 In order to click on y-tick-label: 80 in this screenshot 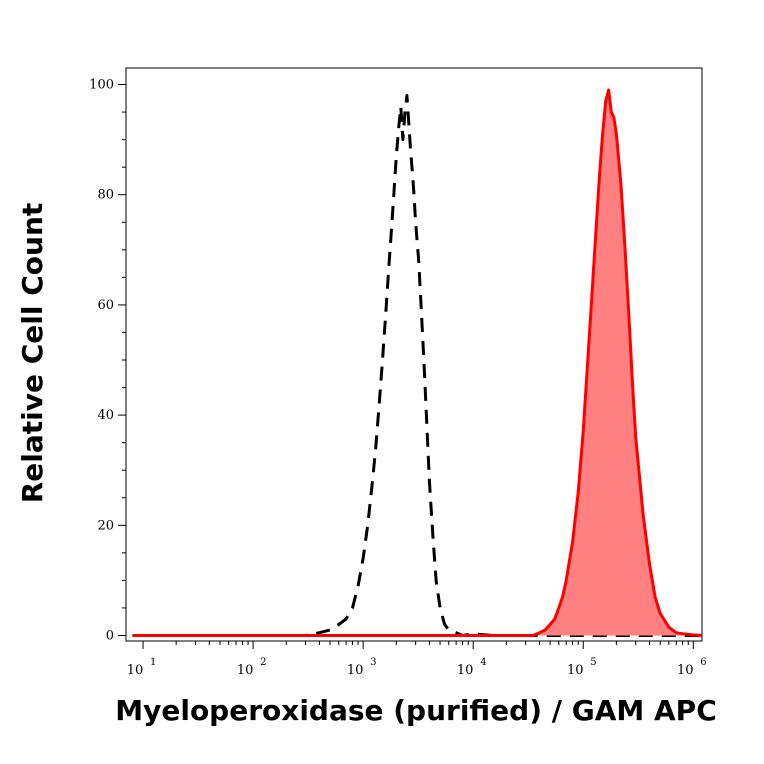, I will do `click(105, 195)`.